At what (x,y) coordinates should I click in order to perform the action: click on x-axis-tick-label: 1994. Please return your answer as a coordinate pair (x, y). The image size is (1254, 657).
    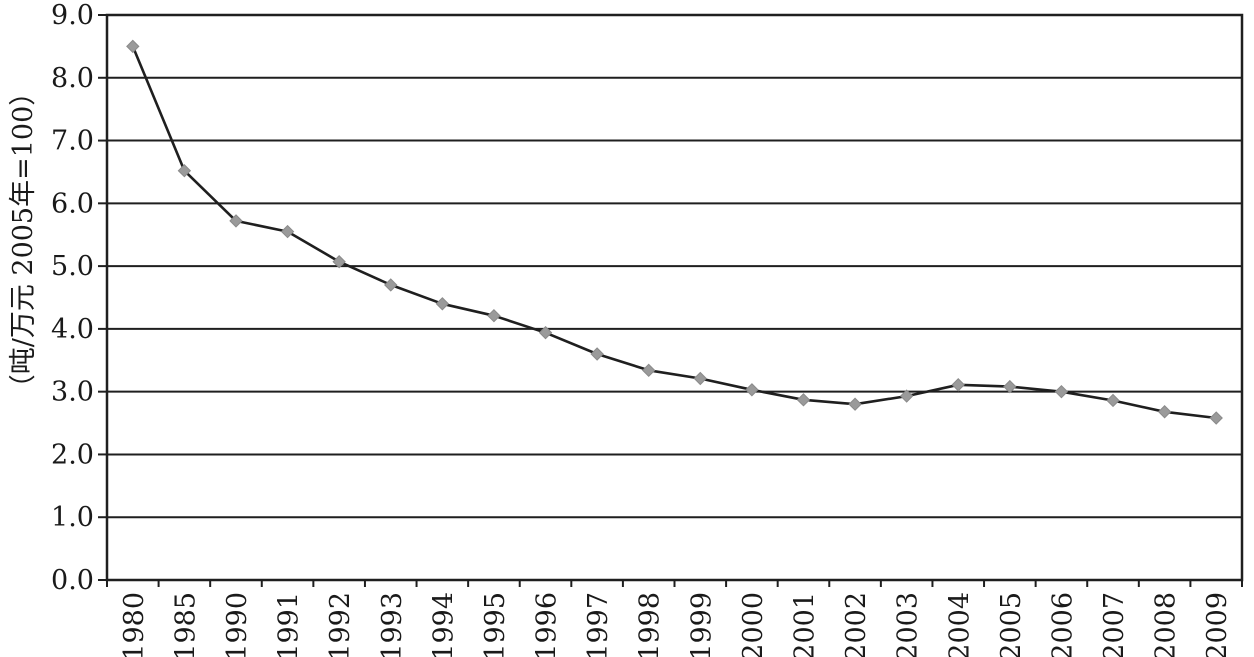
    Looking at the image, I should click on (443, 624).